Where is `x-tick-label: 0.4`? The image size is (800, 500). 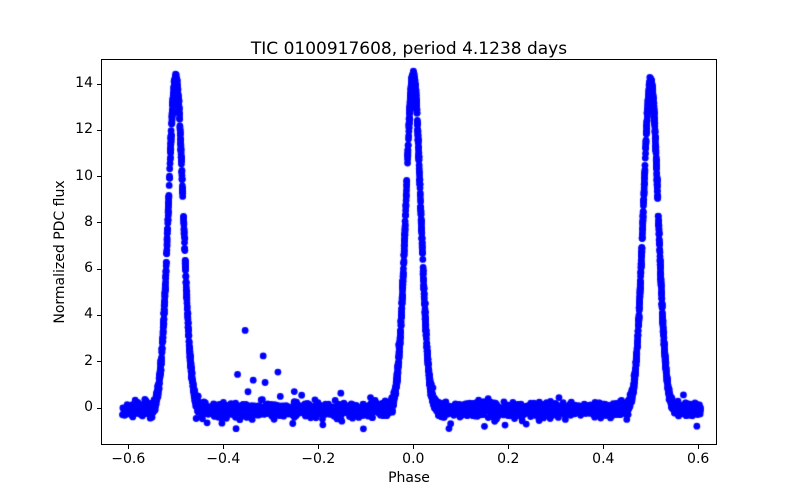
x-tick-label: 0.4 is located at coordinates (603, 459).